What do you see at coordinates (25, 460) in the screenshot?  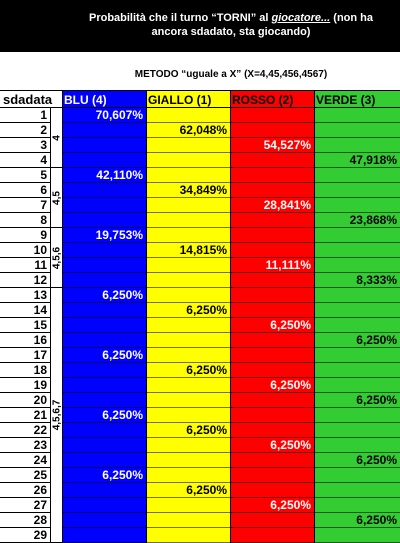 I see `row-number: 24` at bounding box center [25, 460].